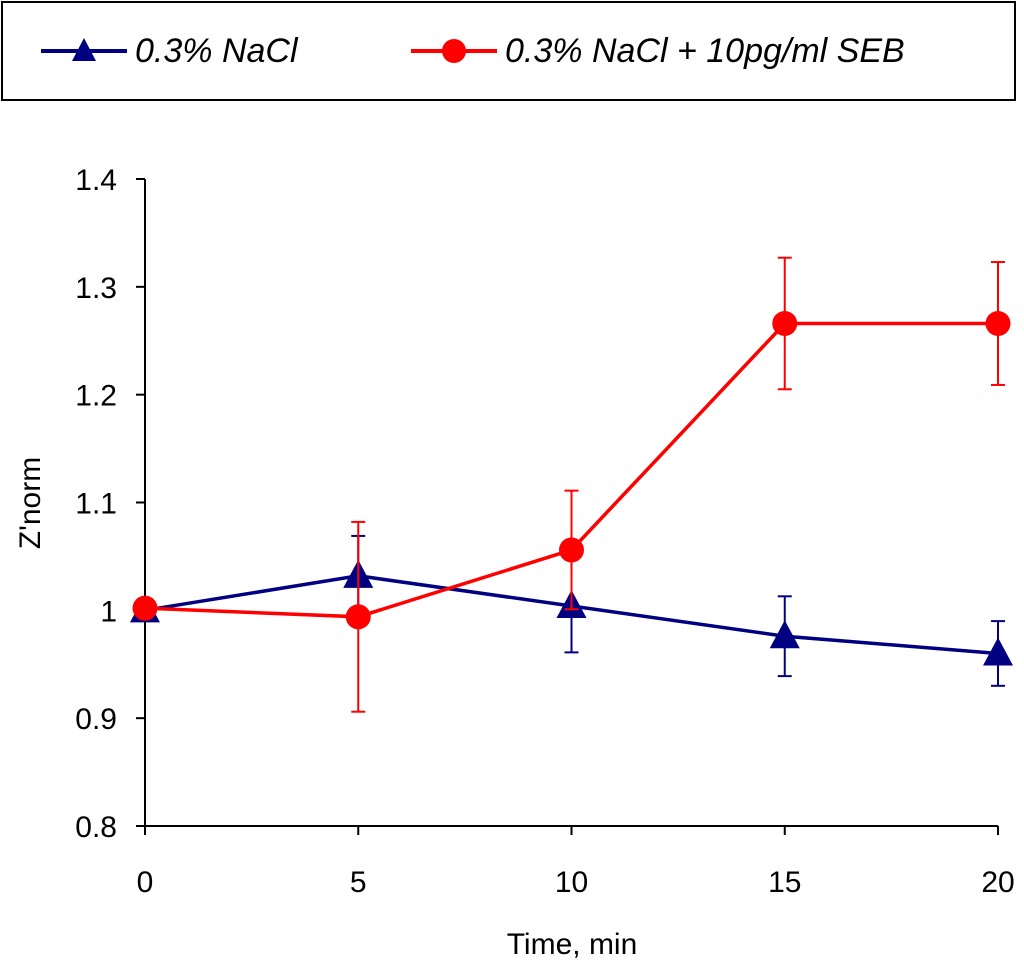 The width and height of the screenshot is (1024, 961). What do you see at coordinates (358, 882) in the screenshot?
I see `x-tick-label: 5` at bounding box center [358, 882].